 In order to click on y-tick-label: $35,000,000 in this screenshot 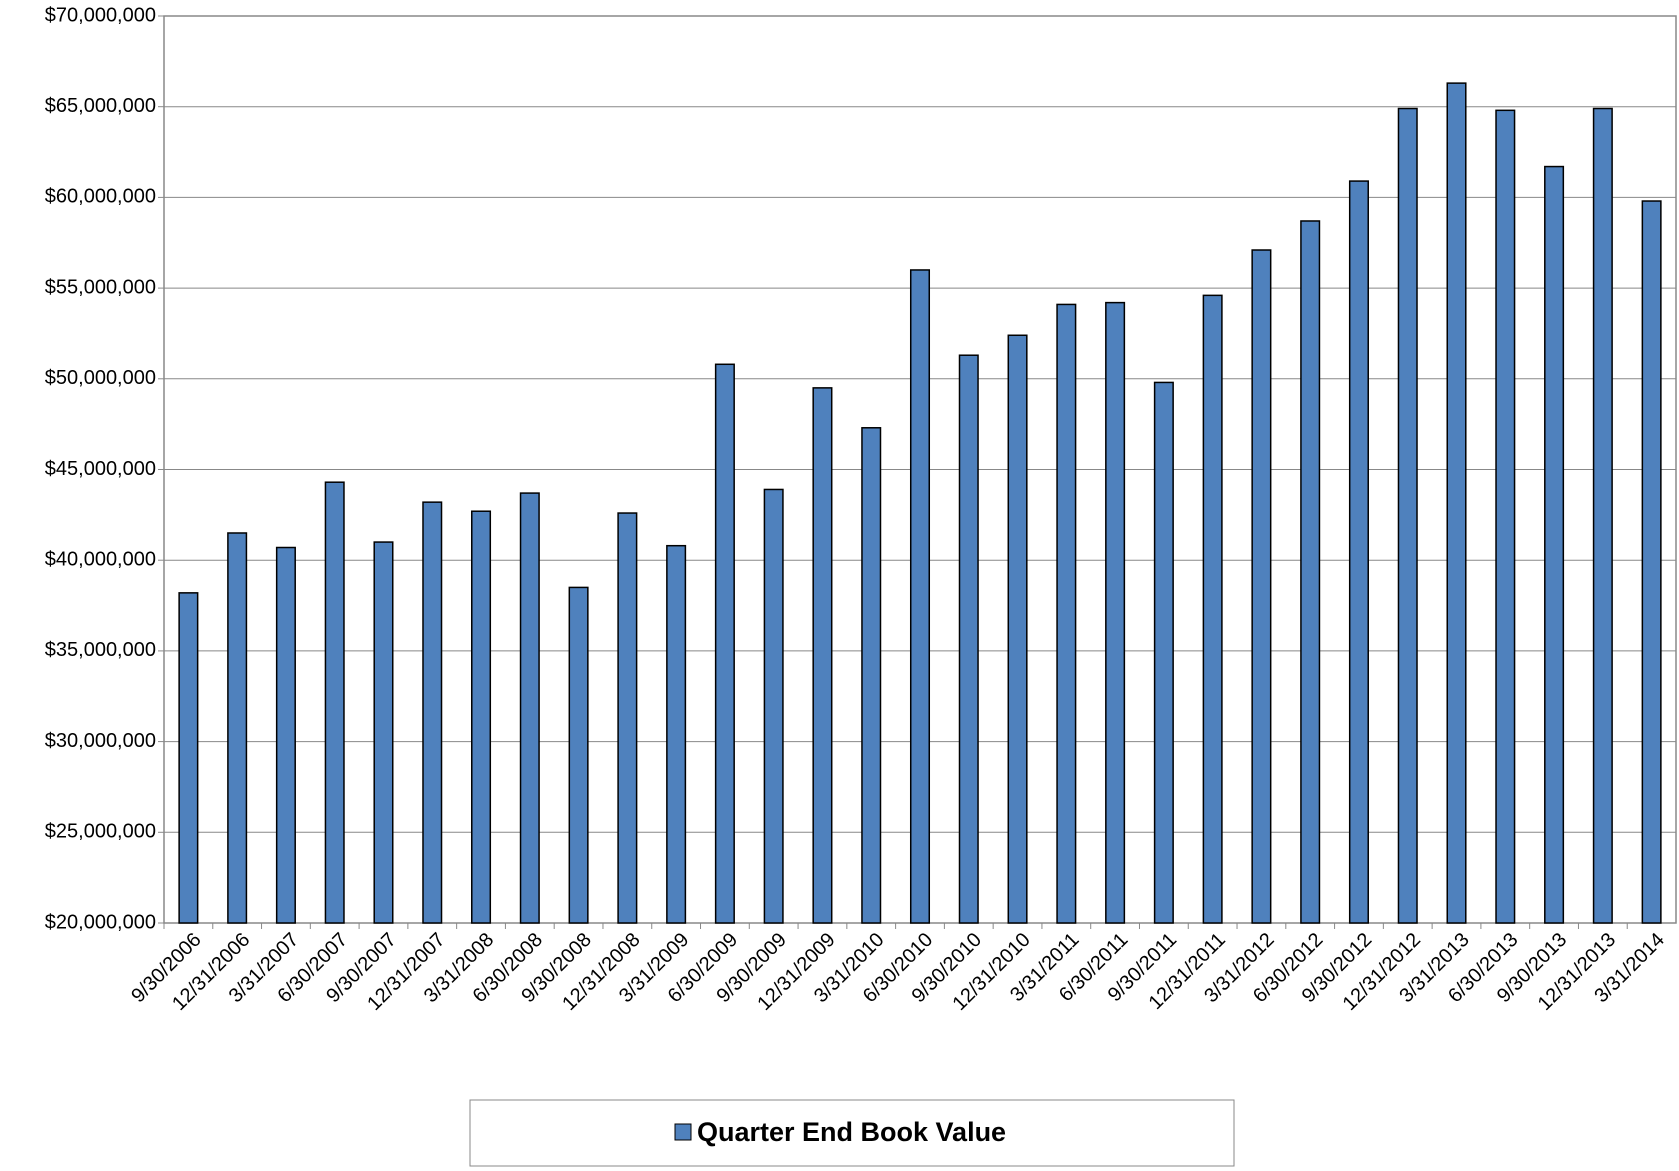, I will do `click(100, 650)`.